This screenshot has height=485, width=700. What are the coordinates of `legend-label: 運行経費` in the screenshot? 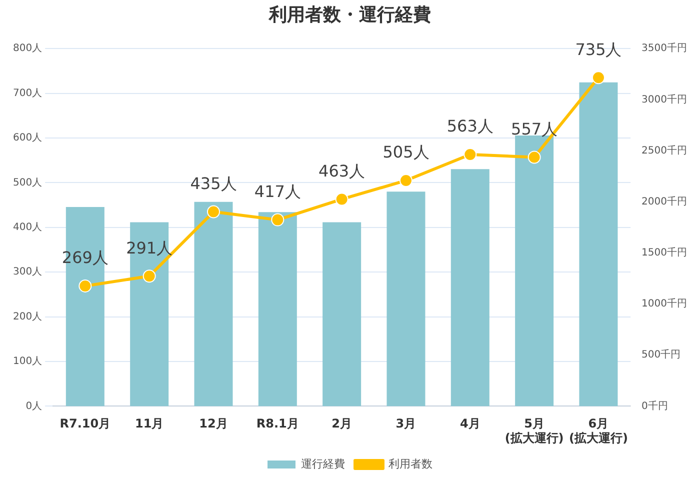 It's located at (323, 463).